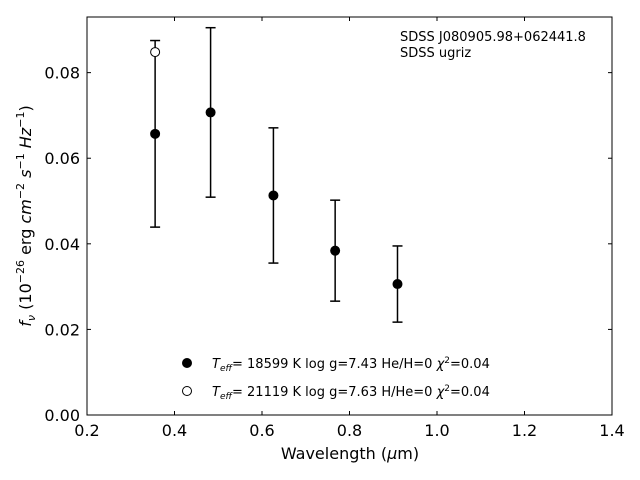 This screenshot has height=480, width=640. I want to click on x-tick-label: 0.6, so click(261, 430).